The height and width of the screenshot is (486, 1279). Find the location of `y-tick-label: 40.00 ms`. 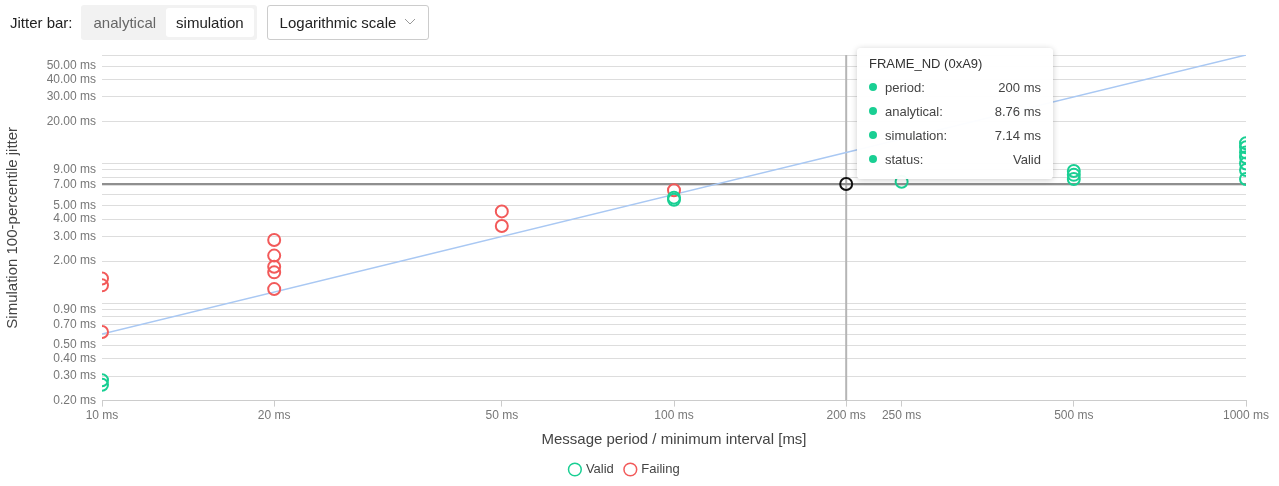

y-tick-label: 40.00 ms is located at coordinates (71, 78).